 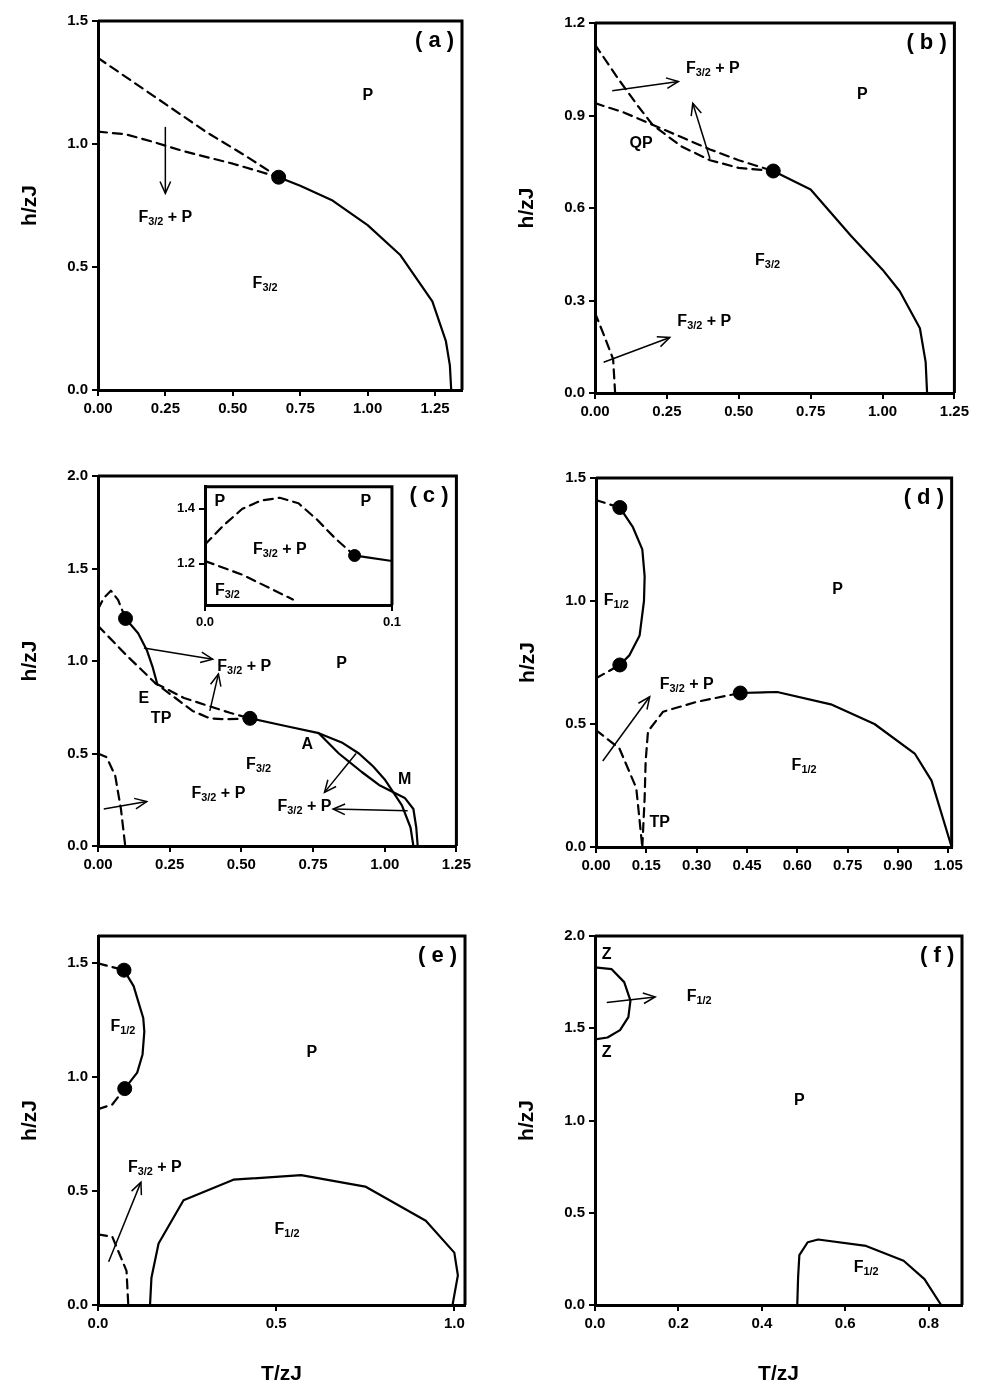 What do you see at coordinates (405, 779) in the screenshot?
I see `annotation: M` at bounding box center [405, 779].